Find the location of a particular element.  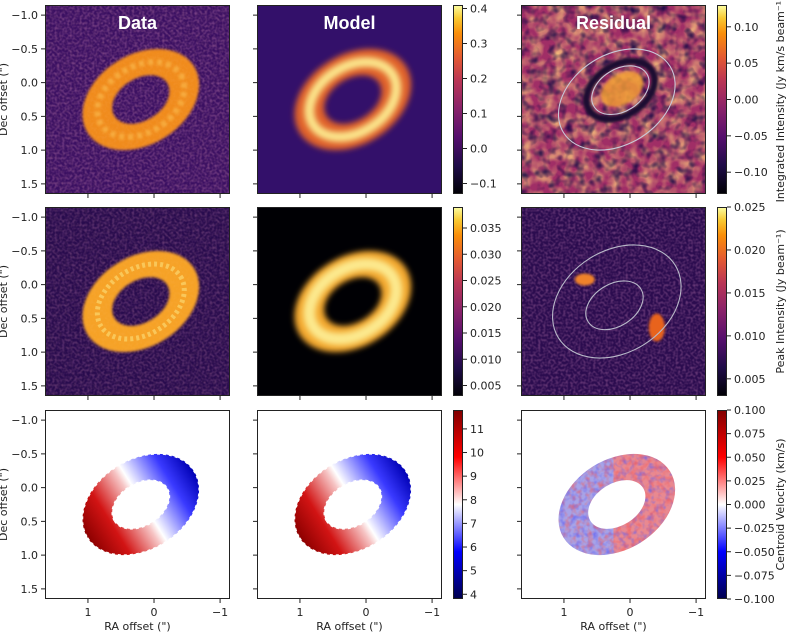

panel-integrated-intensity-residual: Residual is located at coordinates (611, 101).